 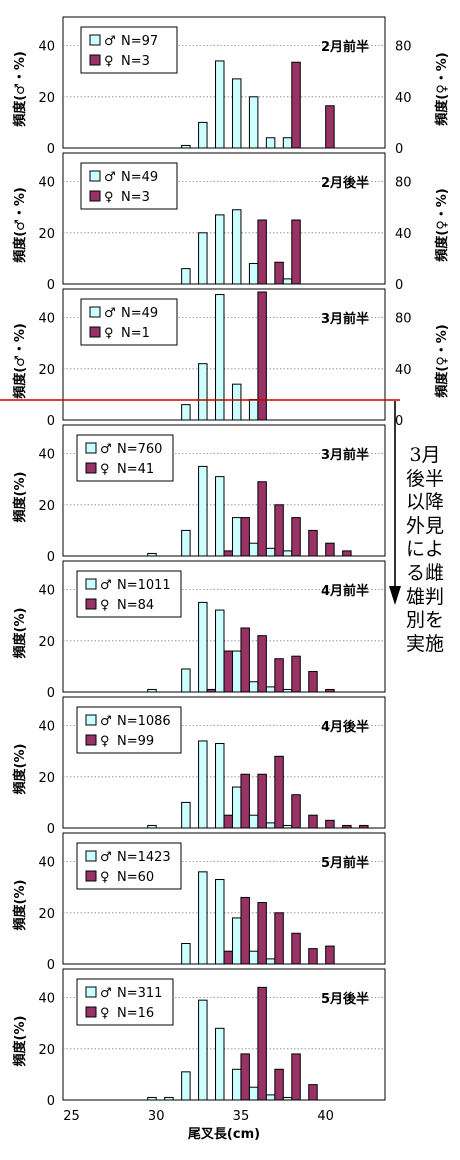 What do you see at coordinates (144, 585) in the screenshot?
I see `legend-male-label: N=1011` at bounding box center [144, 585].